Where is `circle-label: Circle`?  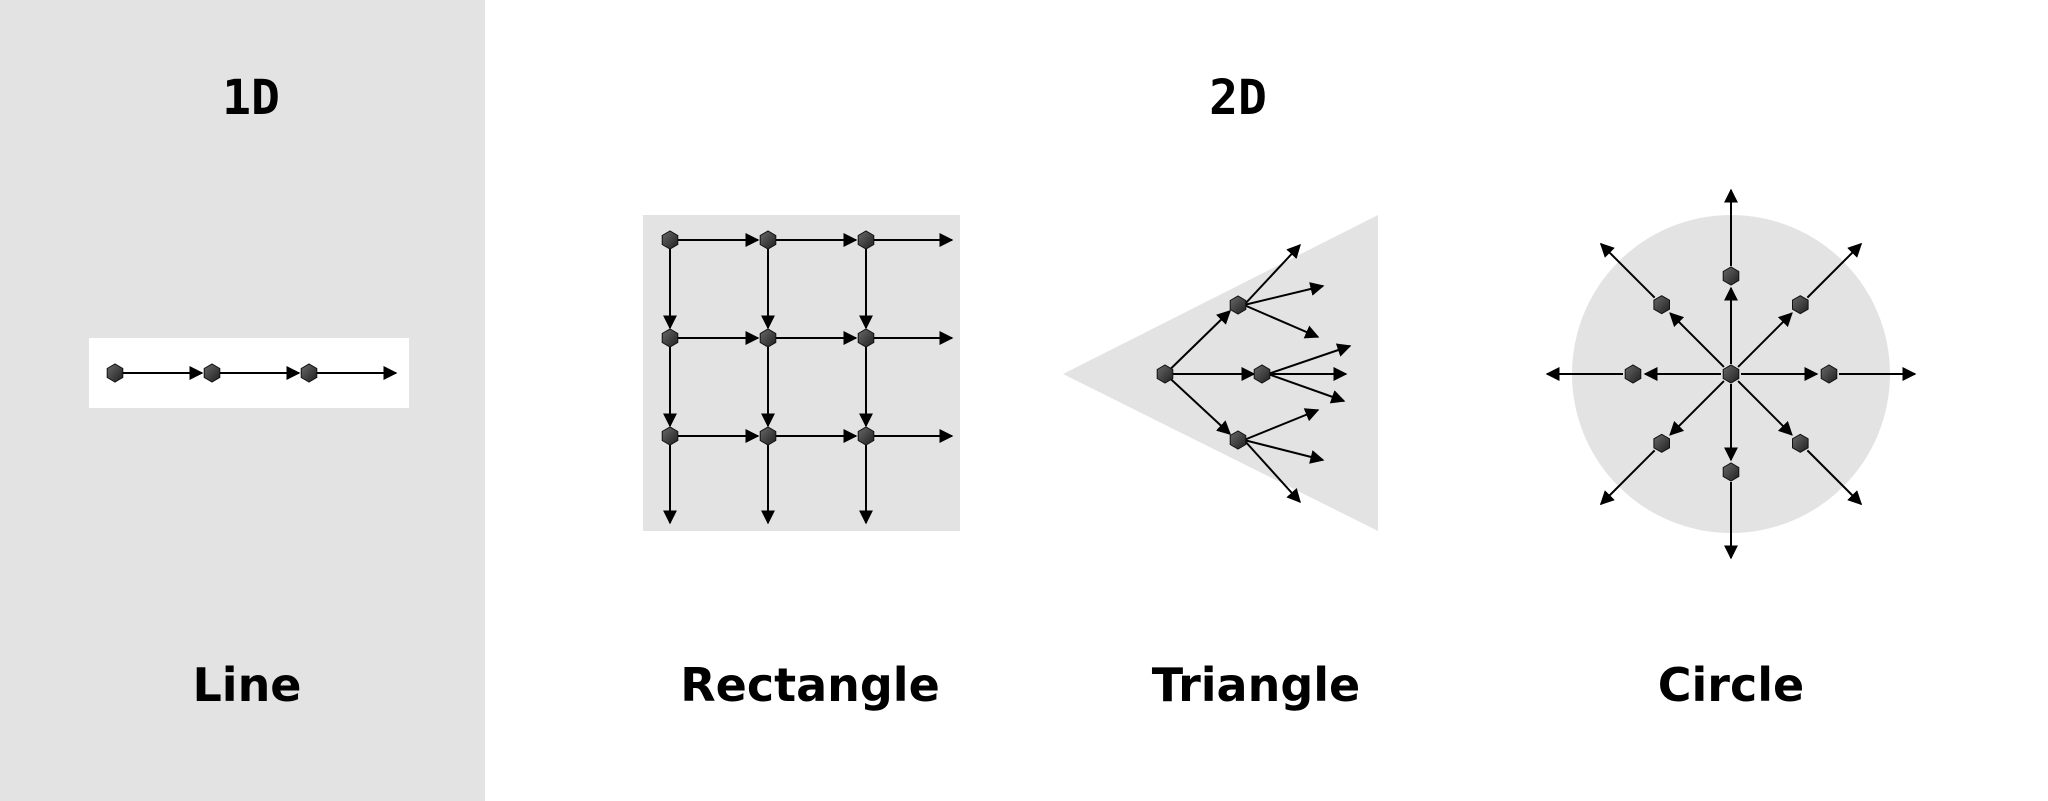 circle-label: Circle is located at coordinates (1731, 685).